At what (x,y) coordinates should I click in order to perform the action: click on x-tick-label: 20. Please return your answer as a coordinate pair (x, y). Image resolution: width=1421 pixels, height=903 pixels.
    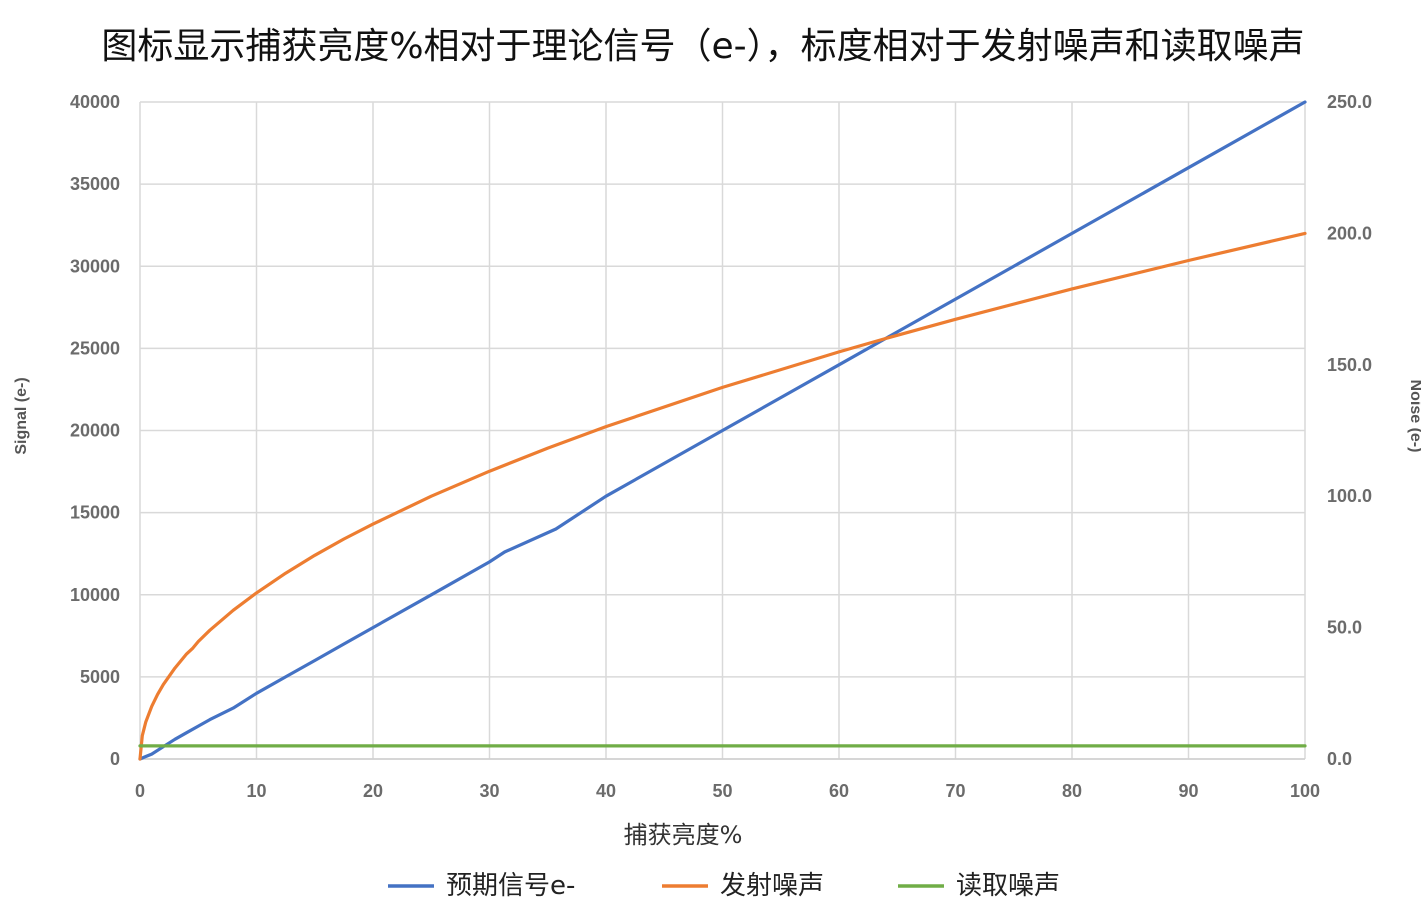
    Looking at the image, I should click on (373, 791).